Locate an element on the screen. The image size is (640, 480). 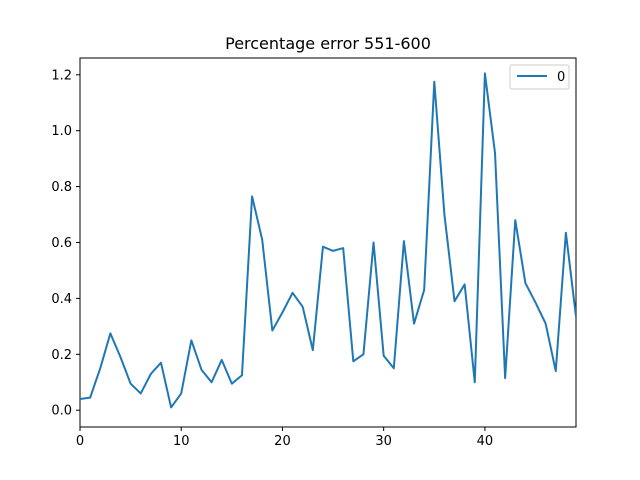
x-tick-label: 20 is located at coordinates (282, 441).